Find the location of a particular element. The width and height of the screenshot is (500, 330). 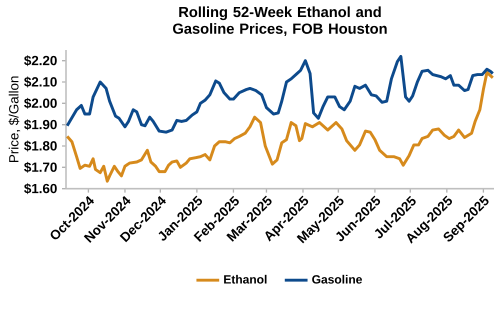

y-axis-title: Price, $/Gallon is located at coordinates (14, 119).